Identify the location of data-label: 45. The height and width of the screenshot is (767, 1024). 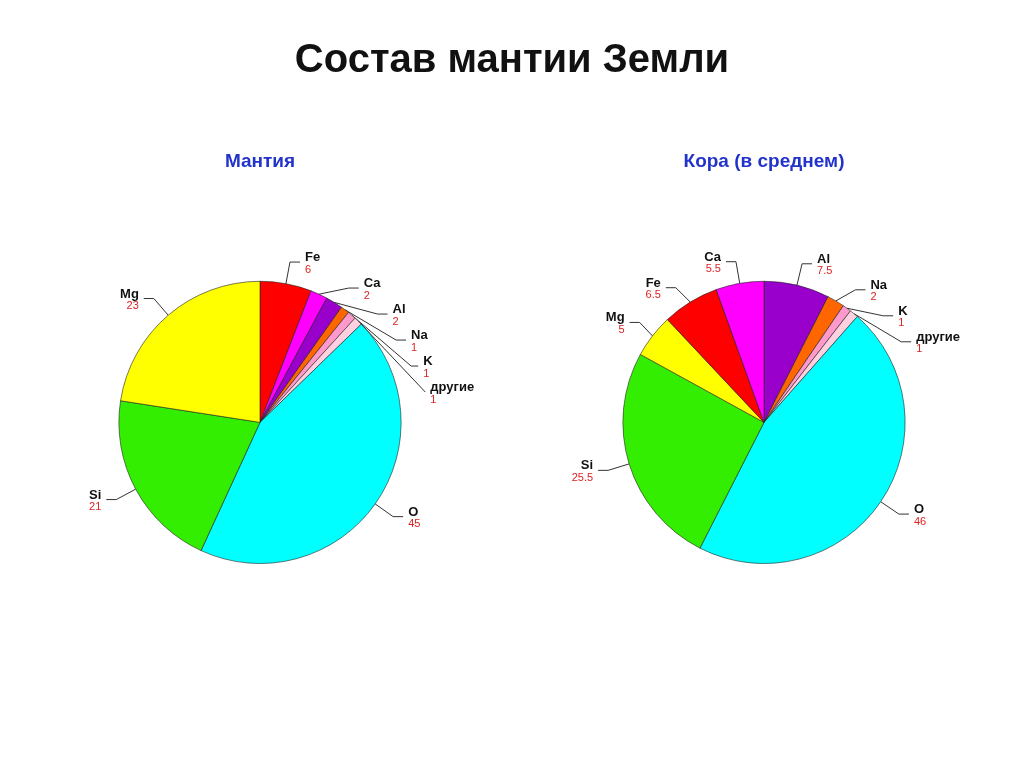
(414, 523).